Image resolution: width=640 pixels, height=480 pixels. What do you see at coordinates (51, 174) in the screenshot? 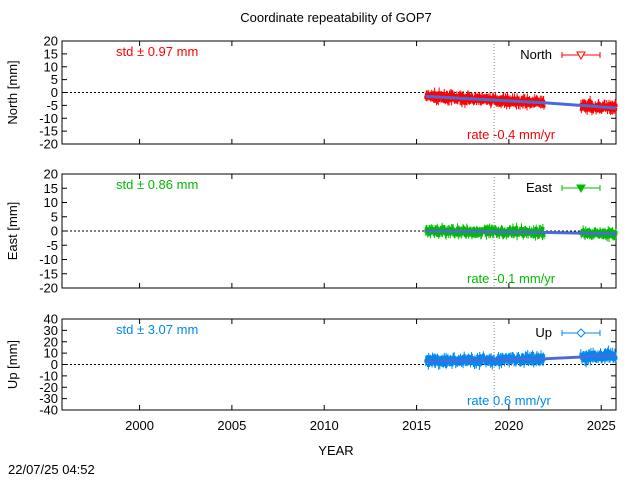
I see `east-ytick-label: 20` at bounding box center [51, 174].